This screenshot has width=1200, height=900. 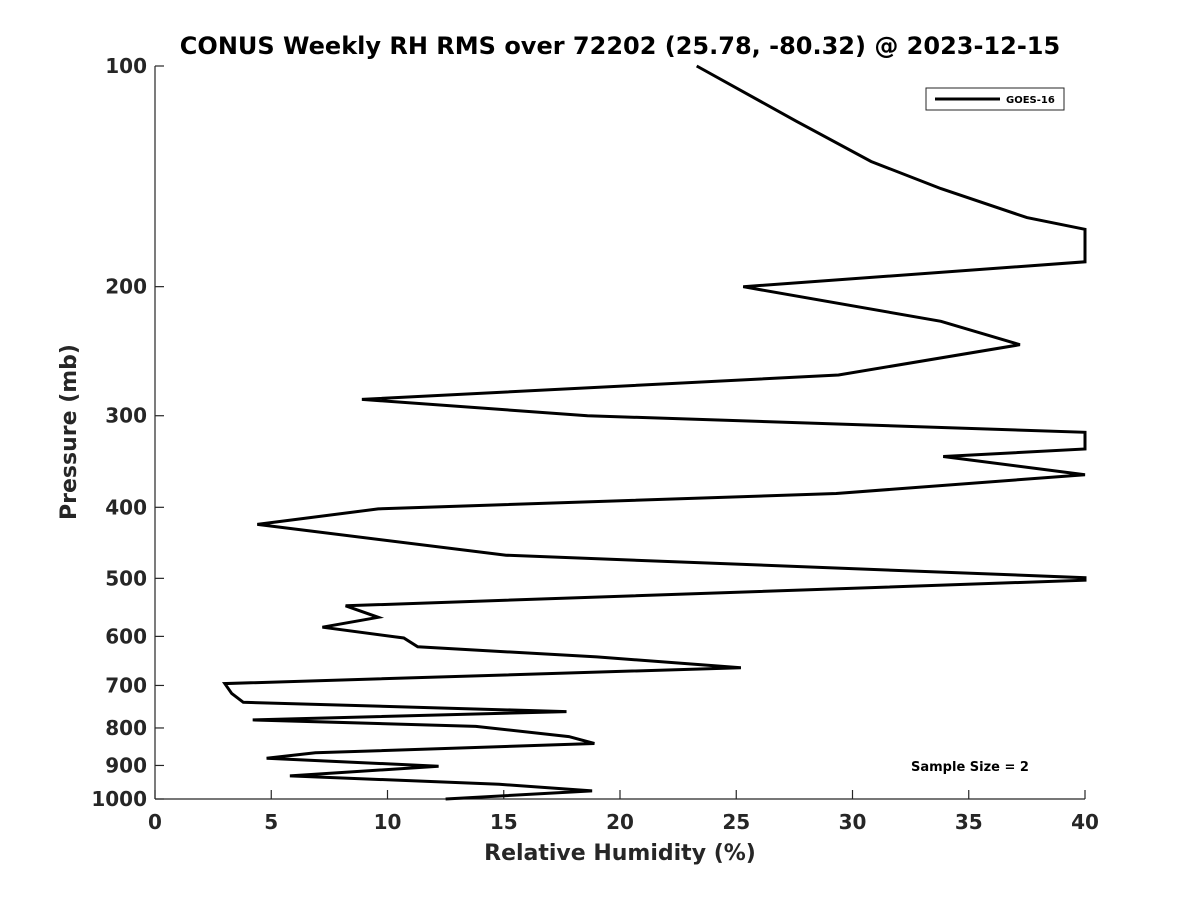 What do you see at coordinates (126, 66) in the screenshot?
I see `y-tick-label: 100` at bounding box center [126, 66].